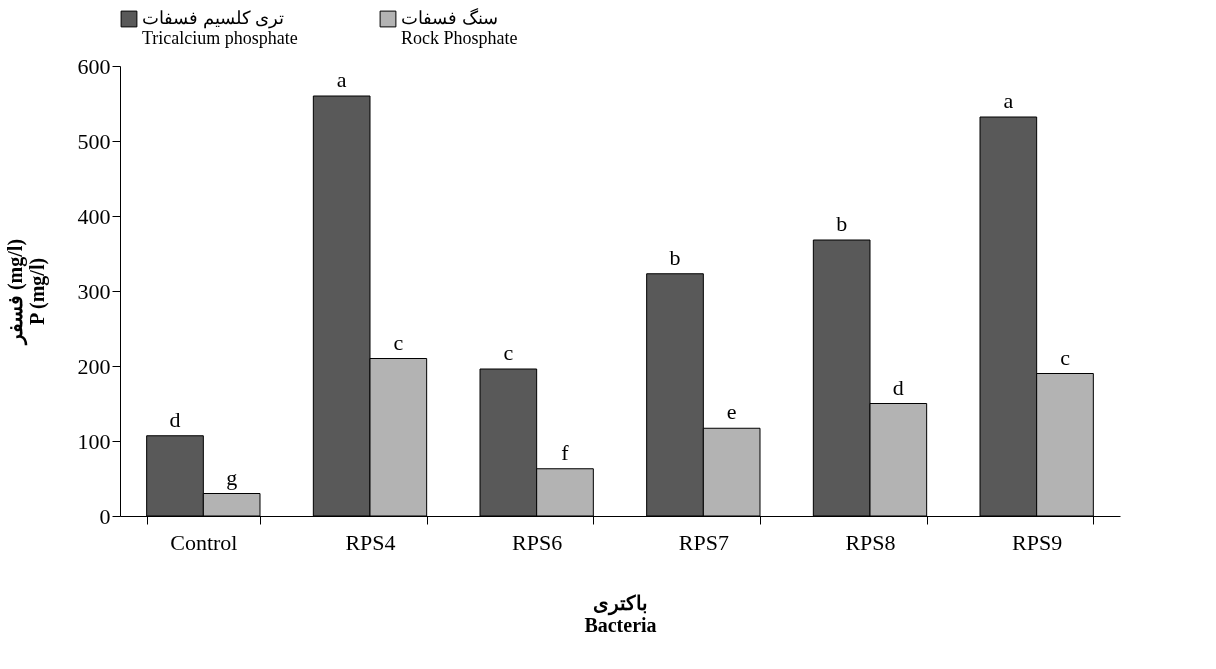  I want to click on y-tick-label: 500, so click(94, 141).